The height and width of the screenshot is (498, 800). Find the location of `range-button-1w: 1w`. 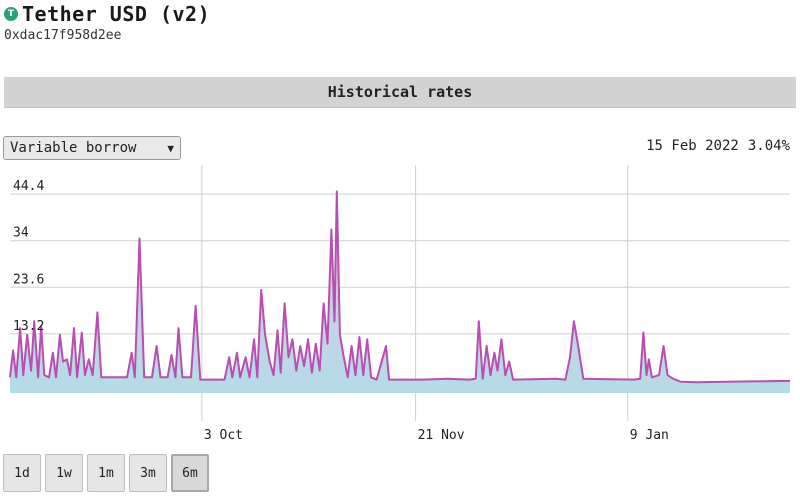

range-button-1w: 1w is located at coordinates (64, 473).